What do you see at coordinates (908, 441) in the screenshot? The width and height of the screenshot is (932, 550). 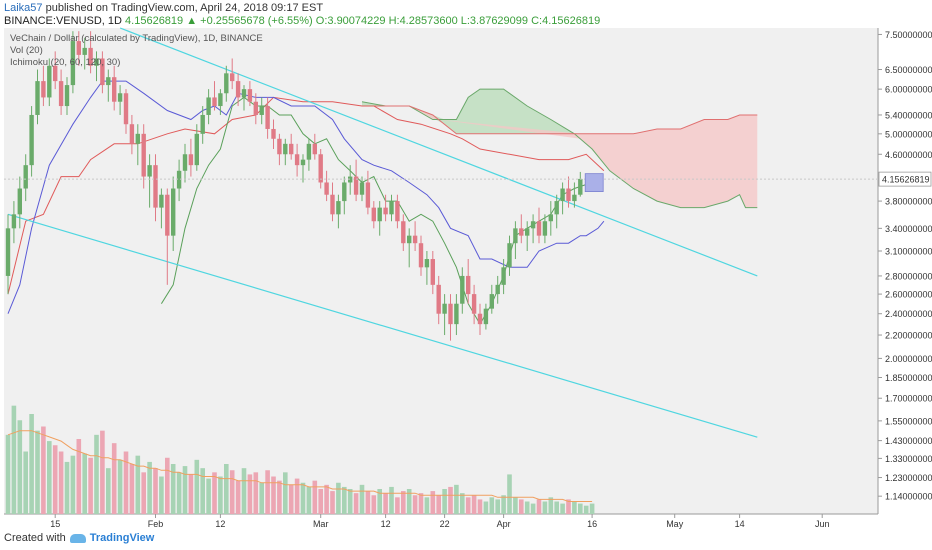 I see `price-axis-label: 1.43000000` at bounding box center [908, 441].